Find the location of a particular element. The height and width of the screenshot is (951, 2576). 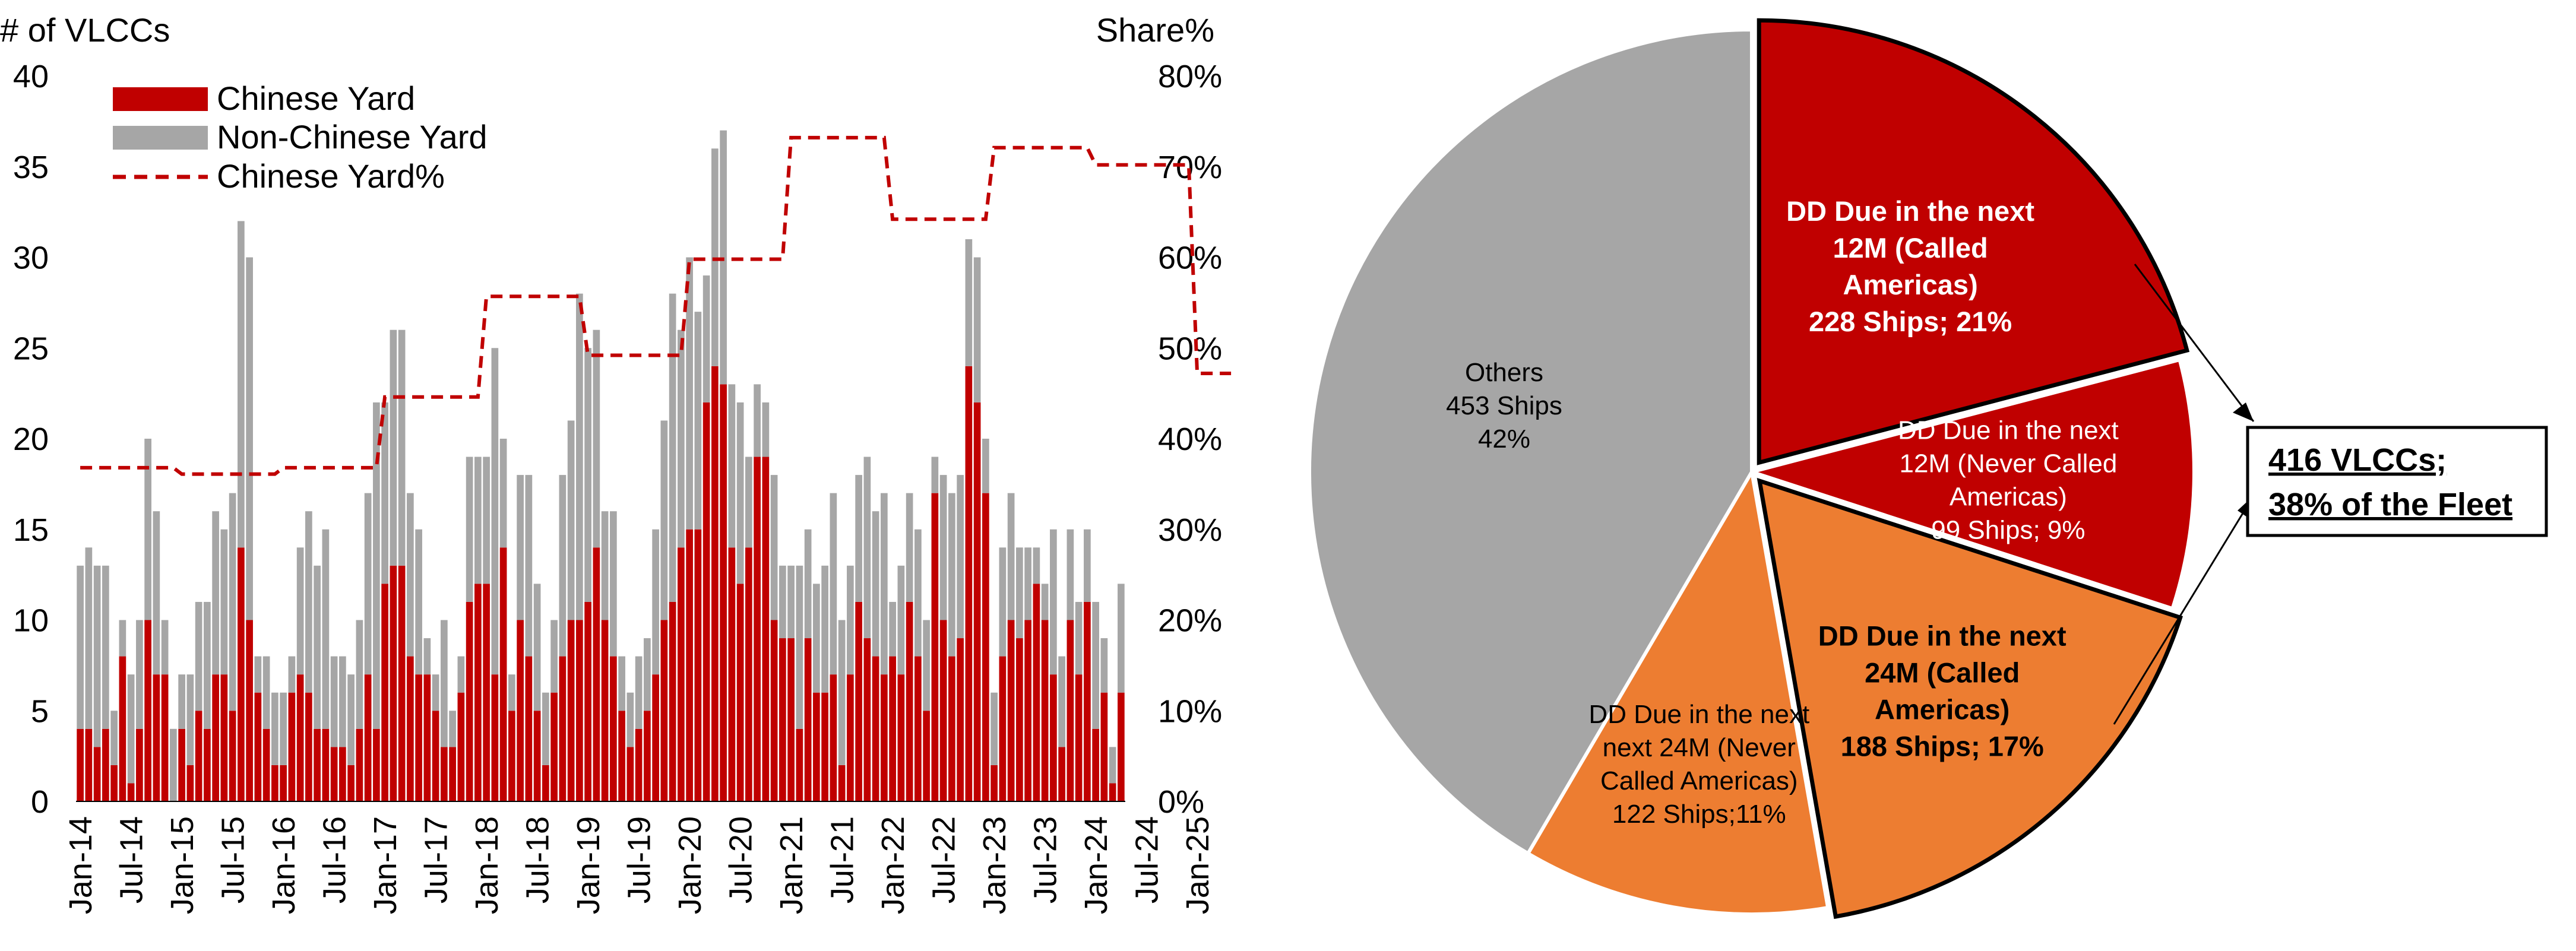

fleet-callout: 416 VLCCs; 38% of the Fleet is located at coordinates (2330, 494).